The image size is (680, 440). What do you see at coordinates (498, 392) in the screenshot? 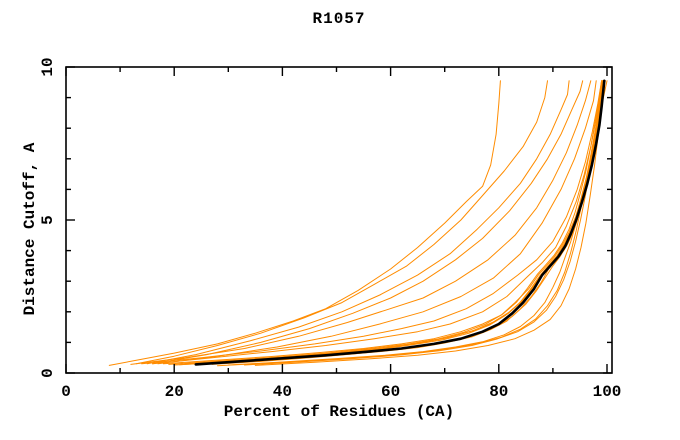
I see `x-tick-label: 80` at bounding box center [498, 392].